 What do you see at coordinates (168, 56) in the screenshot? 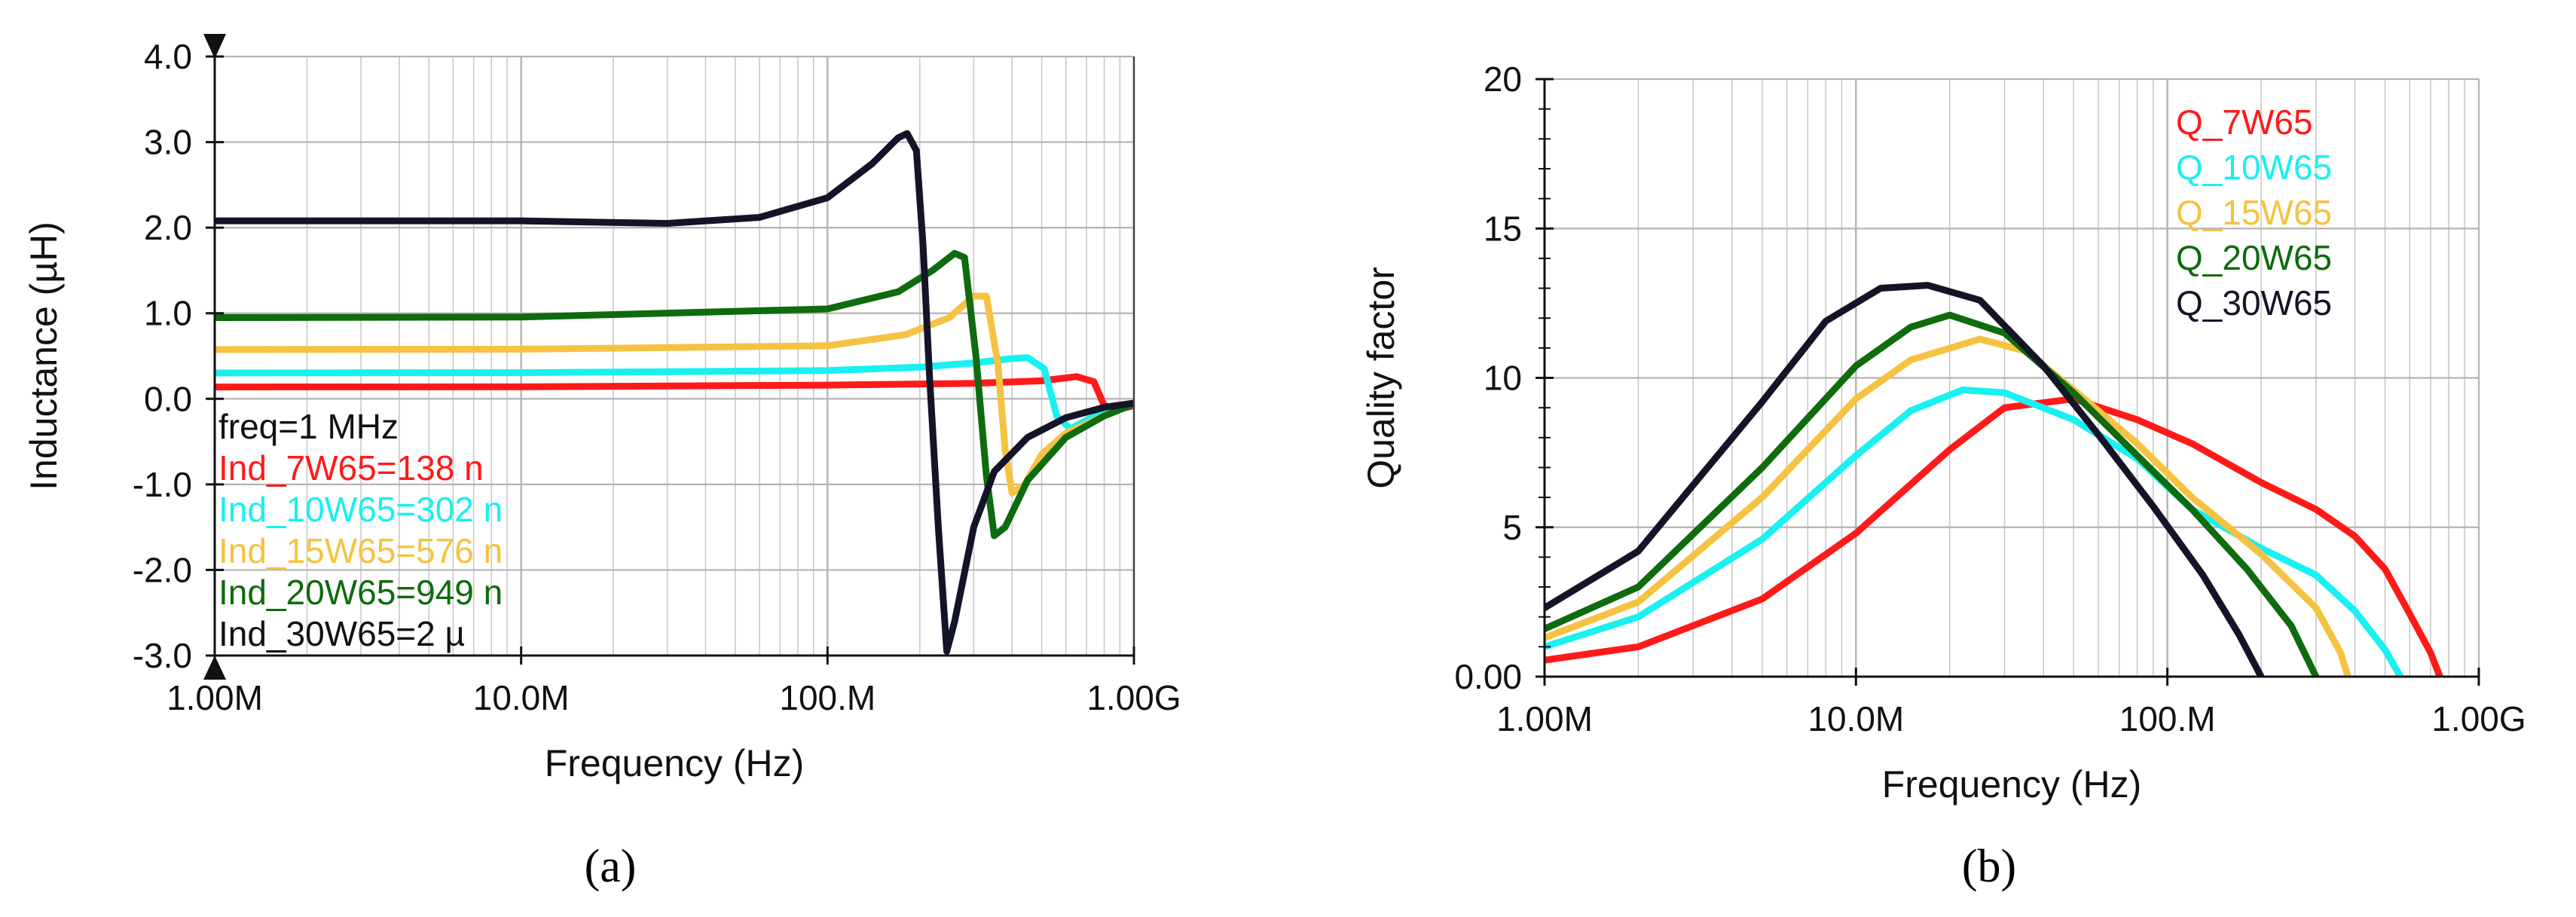
I see `y-tick-label: 4.0` at bounding box center [168, 56].